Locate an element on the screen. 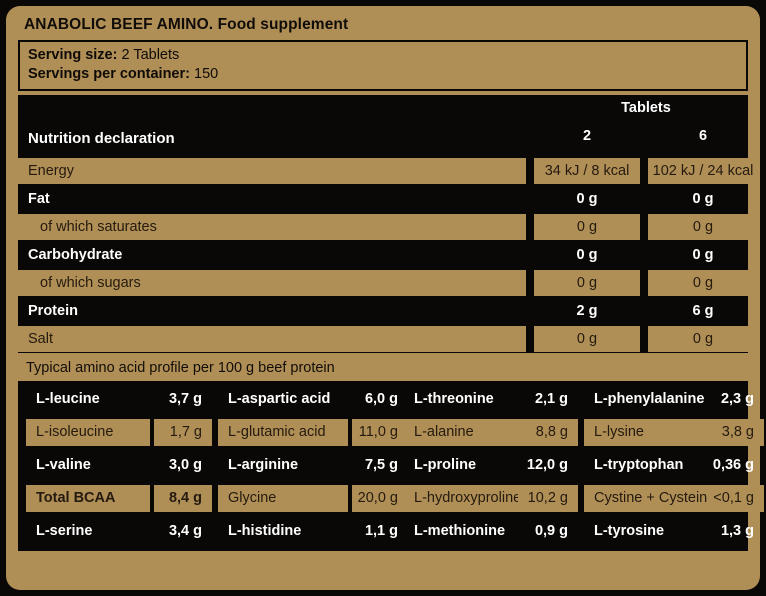 Image resolution: width=766 pixels, height=596 pixels. amino-value: 10,2 g is located at coordinates (548, 498).